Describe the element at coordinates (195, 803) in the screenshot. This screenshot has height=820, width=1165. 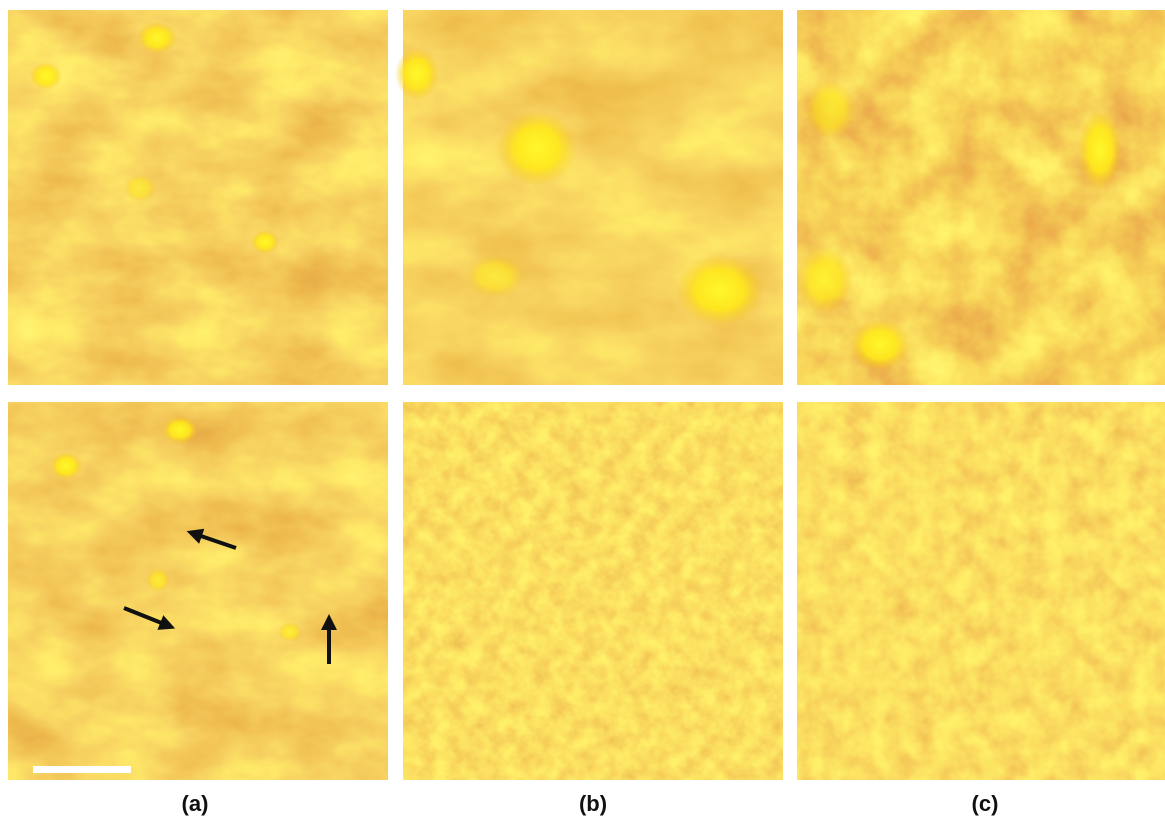
I see `panel-label: (a)` at that location.